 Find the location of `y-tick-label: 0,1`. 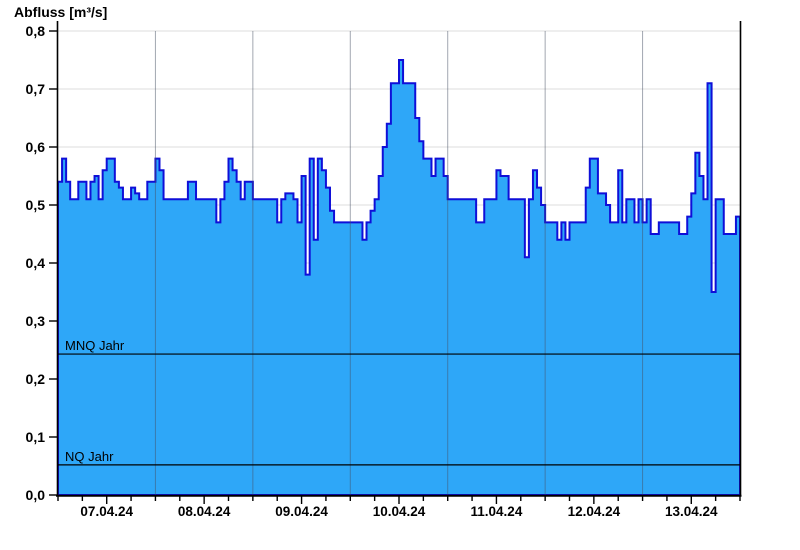

y-tick-label: 0,1 is located at coordinates (36, 437).